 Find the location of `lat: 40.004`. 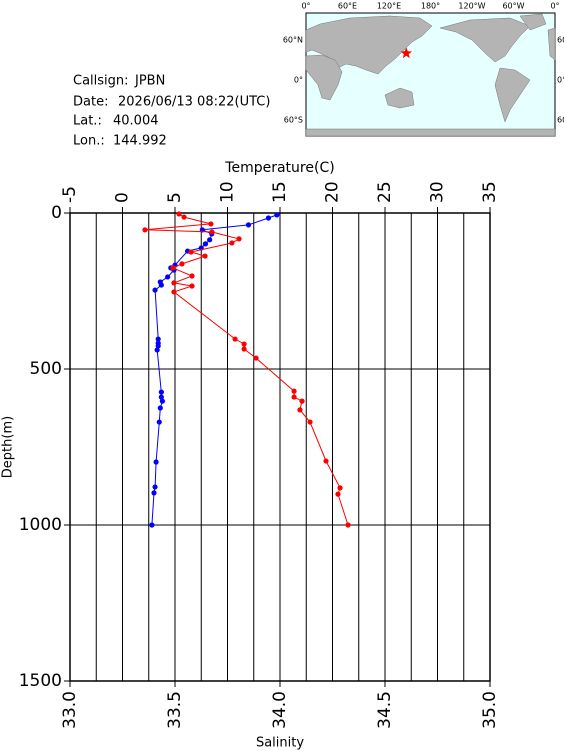

lat: 40.004 is located at coordinates (136, 121).